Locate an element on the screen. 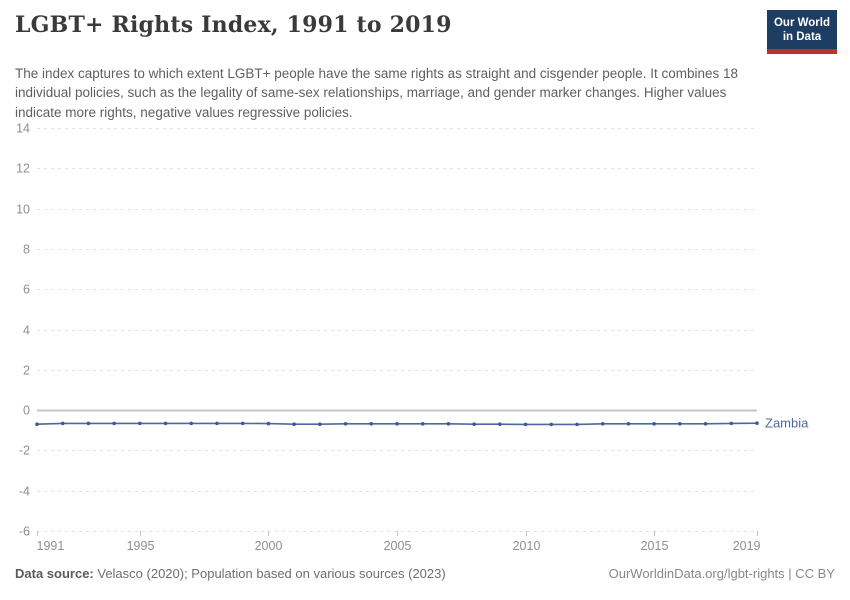  y-axis-label: 6 is located at coordinates (26, 290).